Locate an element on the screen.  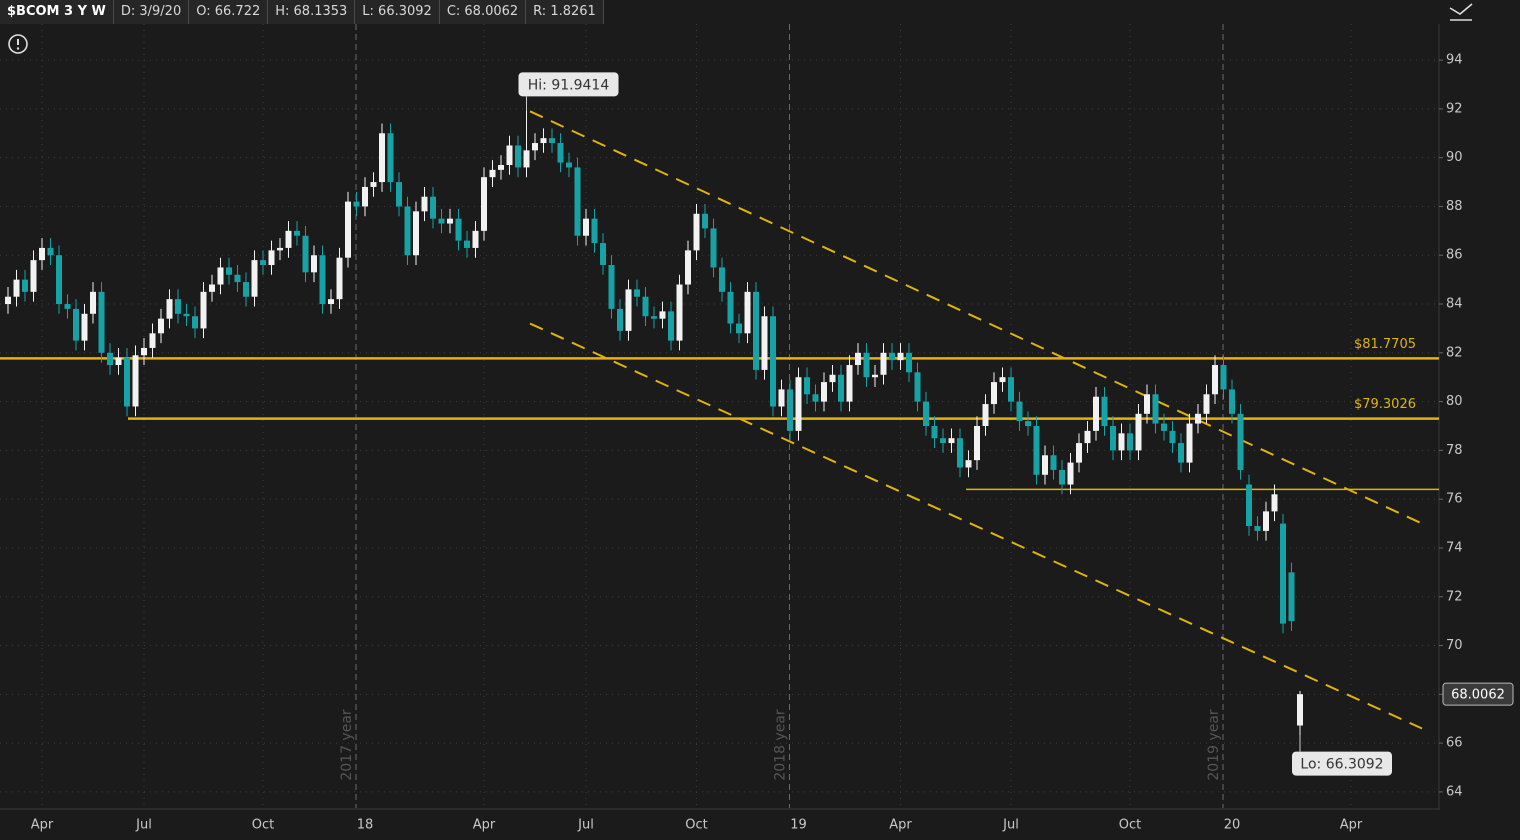
header-item: C: 68.0062 is located at coordinates (483, 12).